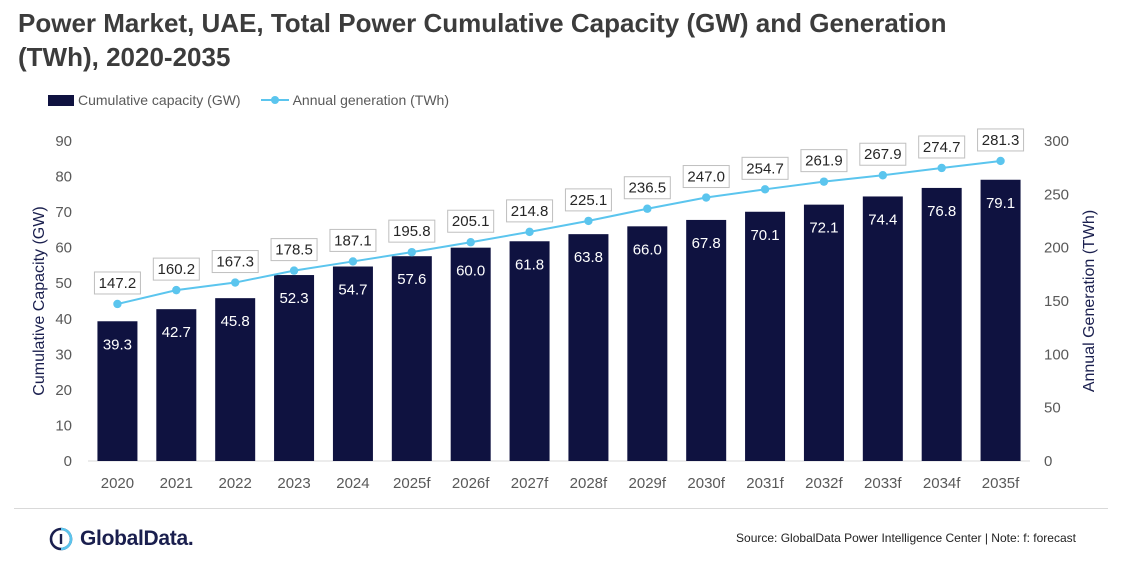 The width and height of the screenshot is (1122, 565). Describe the element at coordinates (530, 211) in the screenshot. I see `generation-data-label: 214.8` at that location.